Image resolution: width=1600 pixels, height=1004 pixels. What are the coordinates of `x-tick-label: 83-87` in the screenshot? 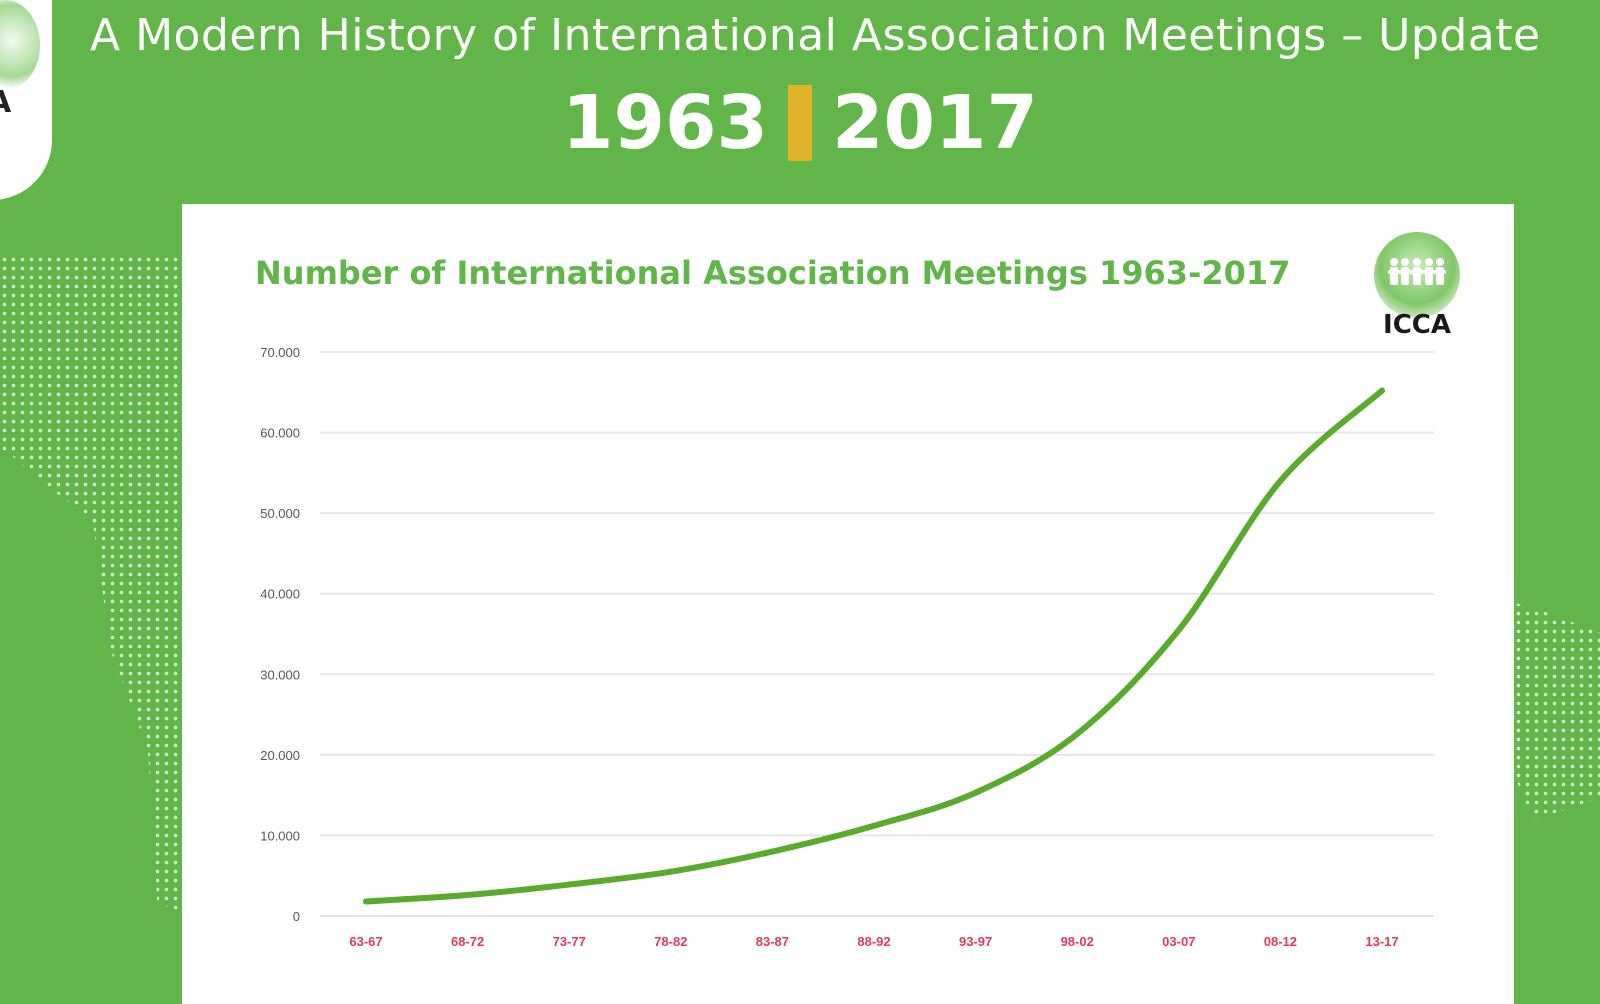 It's located at (772, 941).